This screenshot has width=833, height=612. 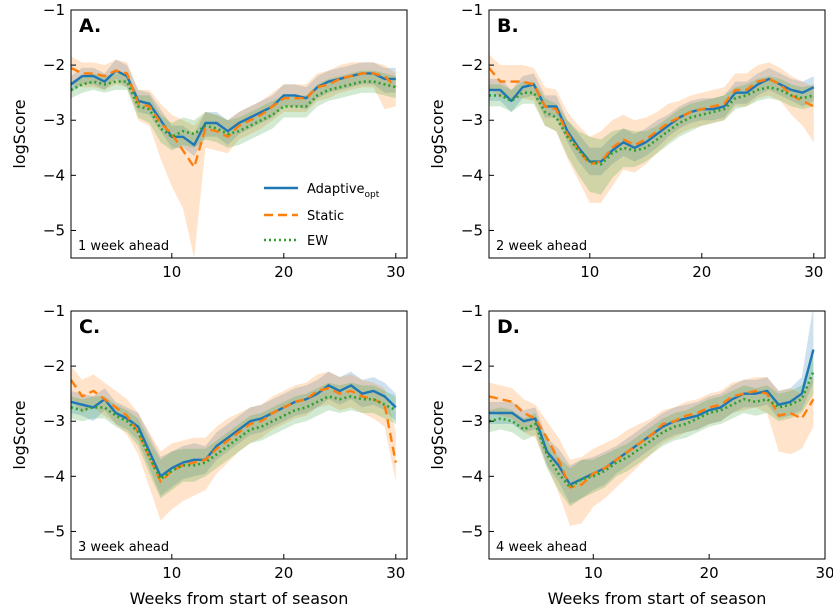 What do you see at coordinates (541, 547) in the screenshot?
I see `horizon-label: 4 week ahead` at bounding box center [541, 547].